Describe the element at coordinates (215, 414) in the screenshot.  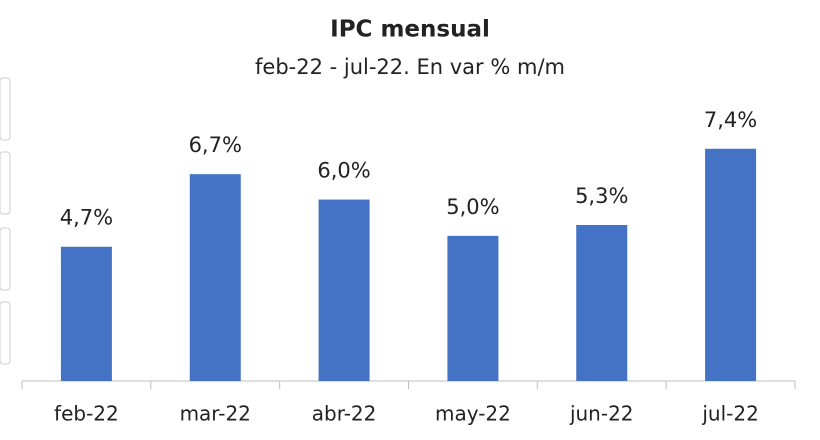
I see `x-tick-label: mar-22` at that location.